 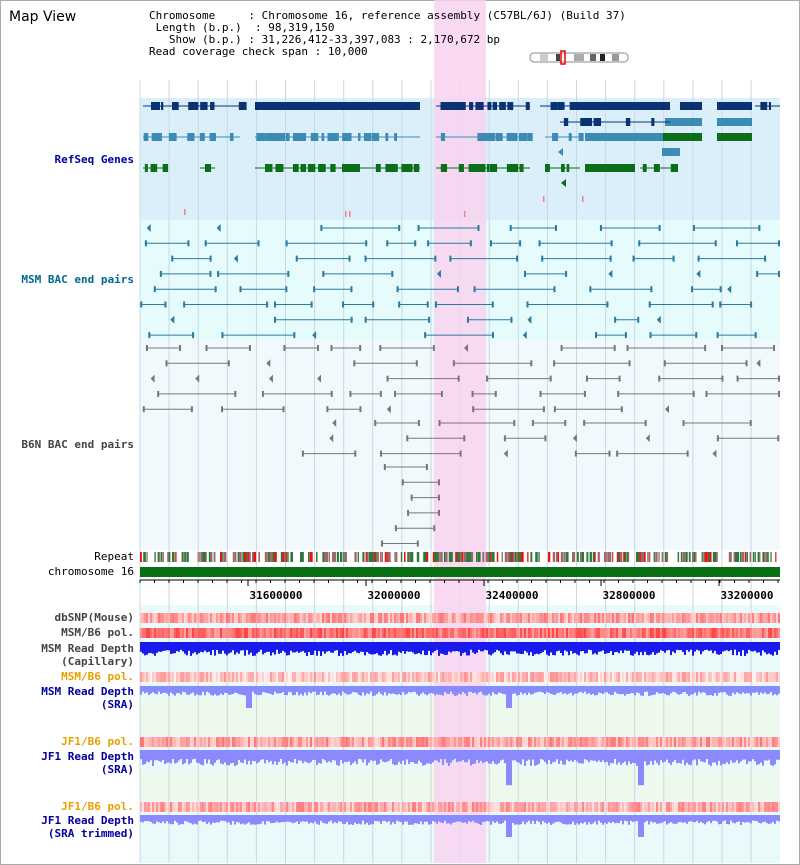 What do you see at coordinates (77, 444) in the screenshot?
I see `b6n-bac-label: B6N BAC end pairs` at bounding box center [77, 444].